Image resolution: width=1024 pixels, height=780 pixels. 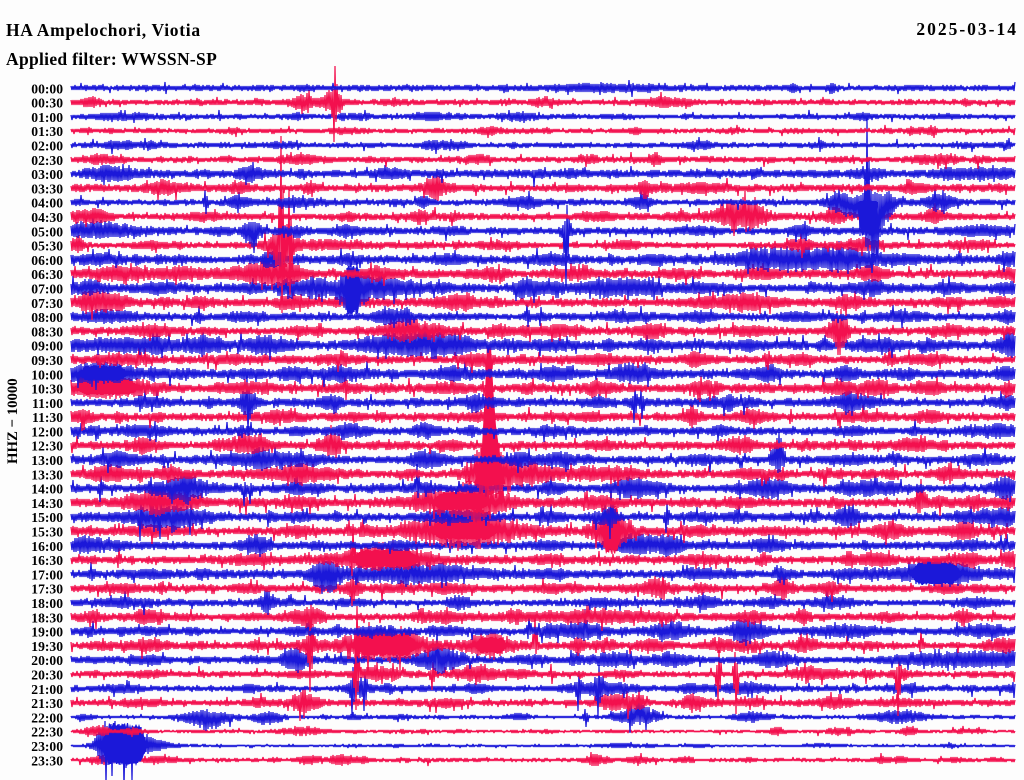 I want to click on svg-text: 01:30, so click(x=47, y=131).